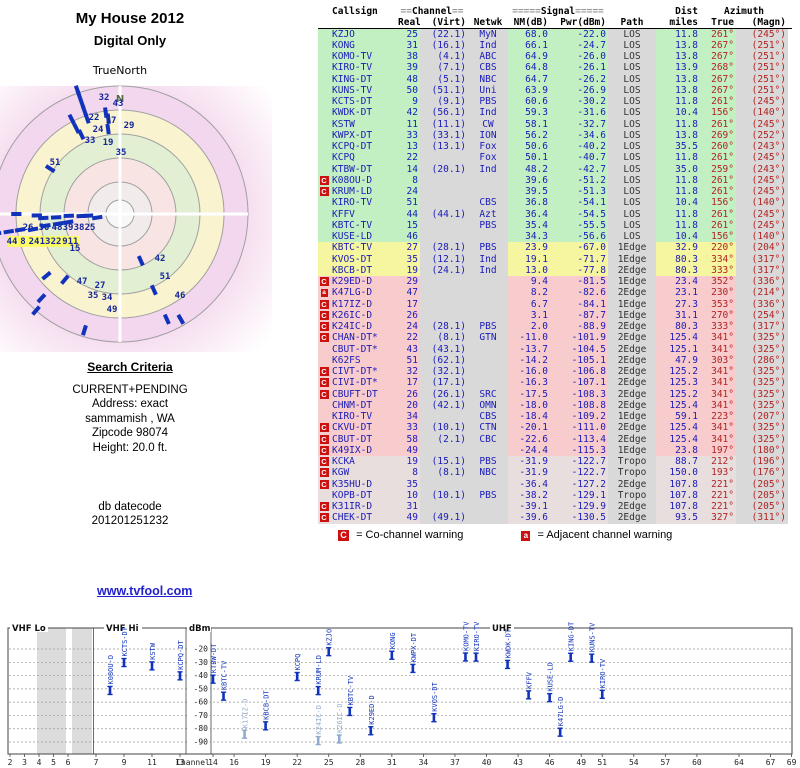 The image size is (800, 768). I want to click on cell-nm: -24.4, so click(529, 450).